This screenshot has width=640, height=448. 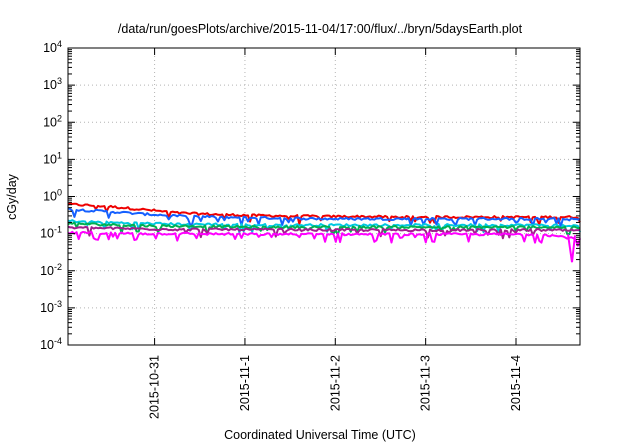 What do you see at coordinates (245, 383) in the screenshot?
I see `x-tick-label: 2015-11-1` at bounding box center [245, 383].